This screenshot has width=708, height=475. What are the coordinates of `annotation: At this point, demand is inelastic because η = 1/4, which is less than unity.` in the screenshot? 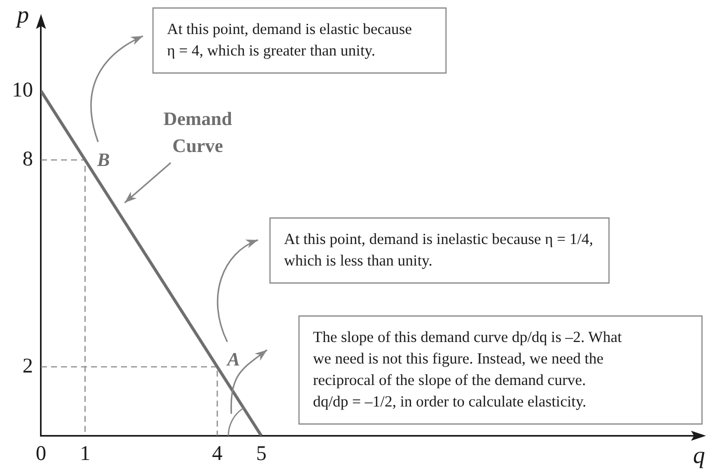 It's located at (439, 250).